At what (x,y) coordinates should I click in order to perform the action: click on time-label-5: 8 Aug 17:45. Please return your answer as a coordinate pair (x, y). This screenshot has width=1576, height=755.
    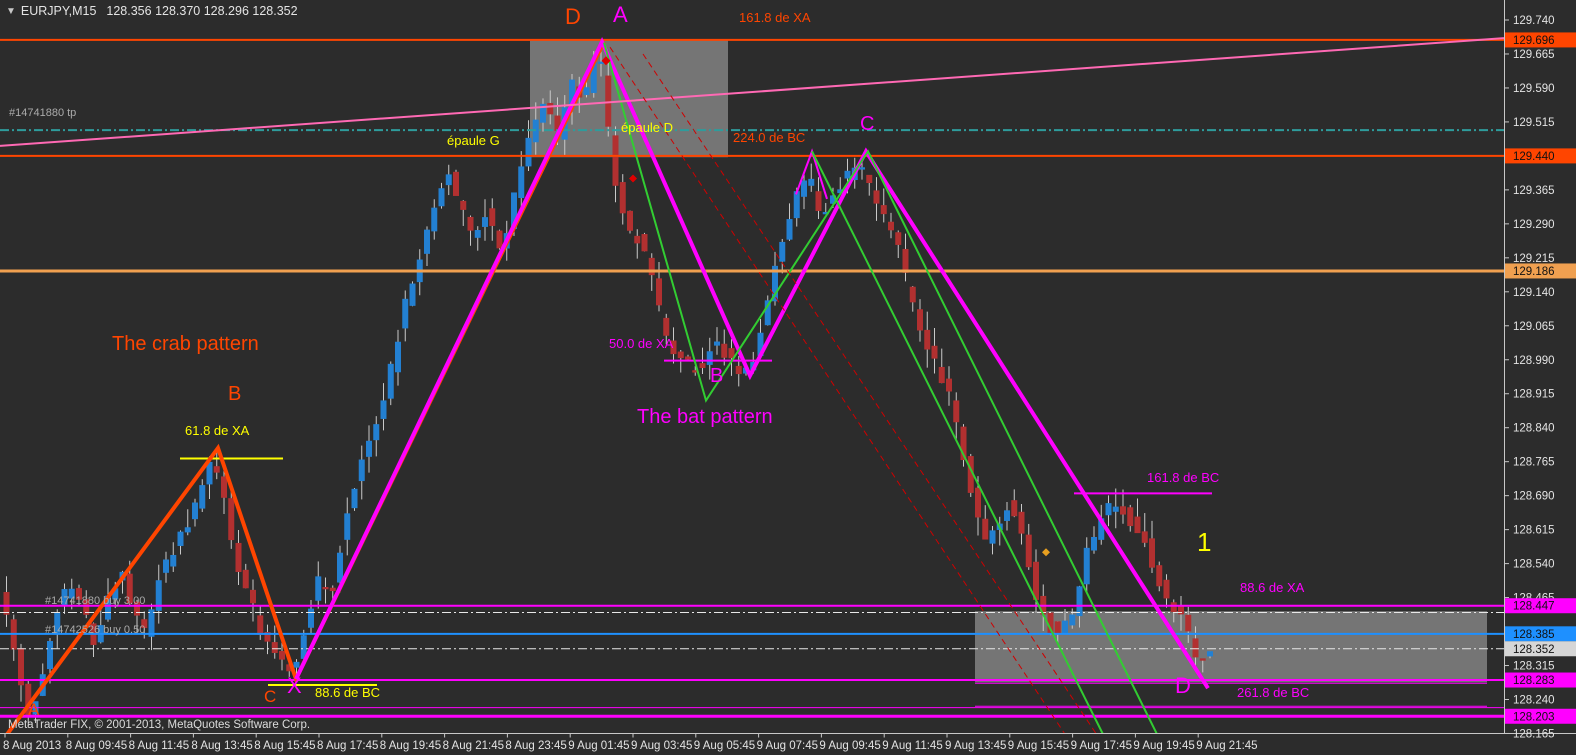
    Looking at the image, I should click on (347, 746).